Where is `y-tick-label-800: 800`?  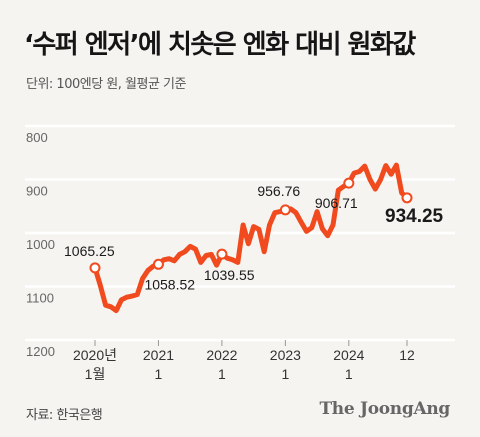 y-tick-label-800: 800 is located at coordinates (37, 137).